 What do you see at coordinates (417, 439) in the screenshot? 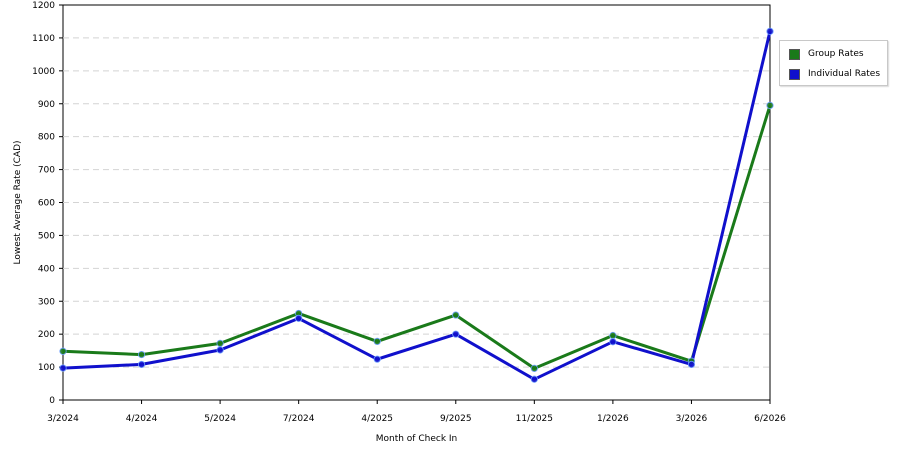
I see `x-axis-title: Month of Check In` at bounding box center [417, 439].